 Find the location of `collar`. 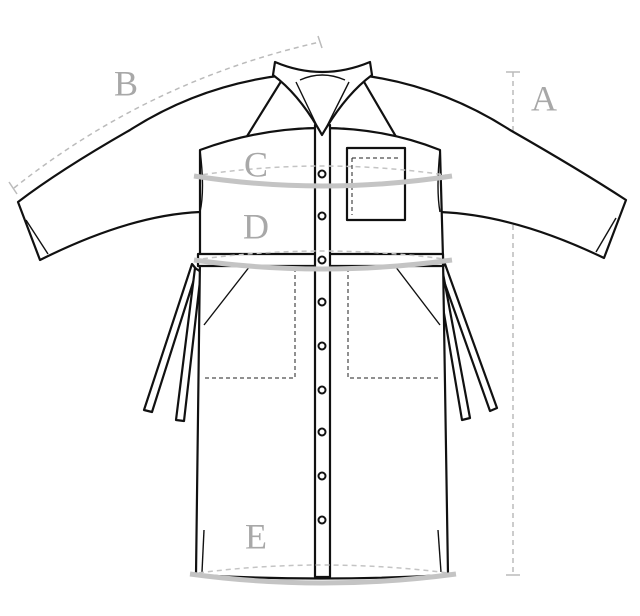

collar is located at coordinates (322, 98).